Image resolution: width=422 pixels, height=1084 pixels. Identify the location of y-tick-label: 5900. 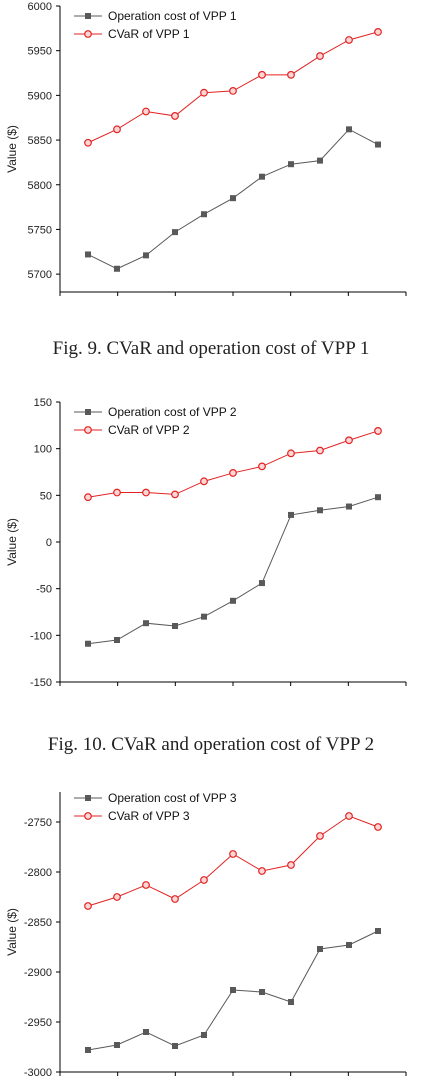
(40, 96).